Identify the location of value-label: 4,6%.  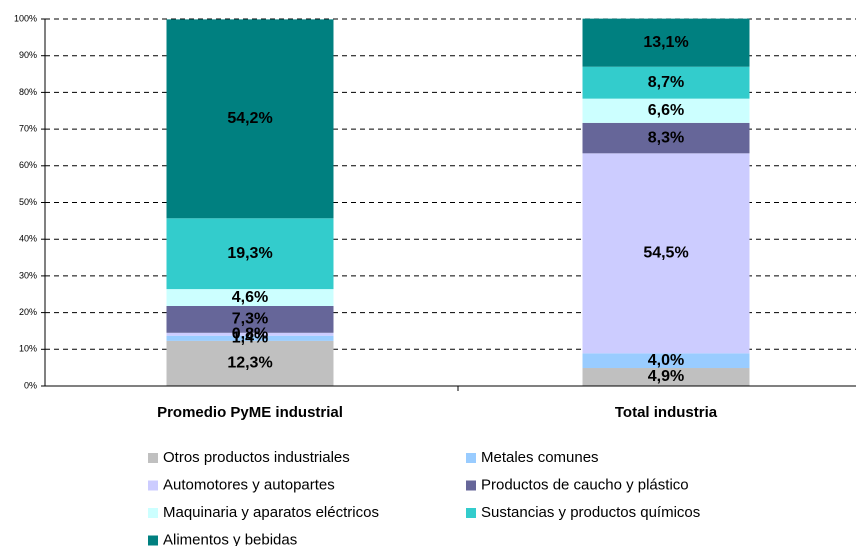
(250, 297).